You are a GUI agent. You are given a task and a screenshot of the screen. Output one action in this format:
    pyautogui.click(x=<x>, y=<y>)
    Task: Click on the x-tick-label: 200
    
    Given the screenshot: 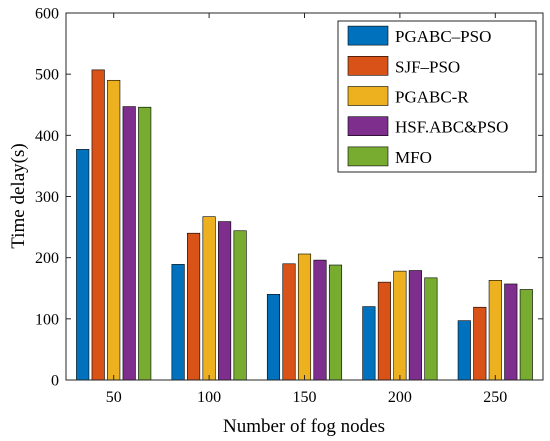 What is the action you would take?
    pyautogui.click(x=400, y=397)
    